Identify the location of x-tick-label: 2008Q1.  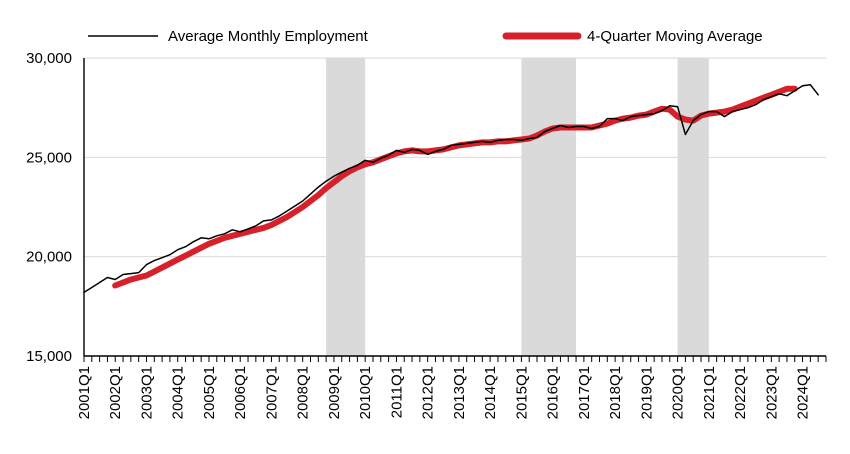
(303, 392).